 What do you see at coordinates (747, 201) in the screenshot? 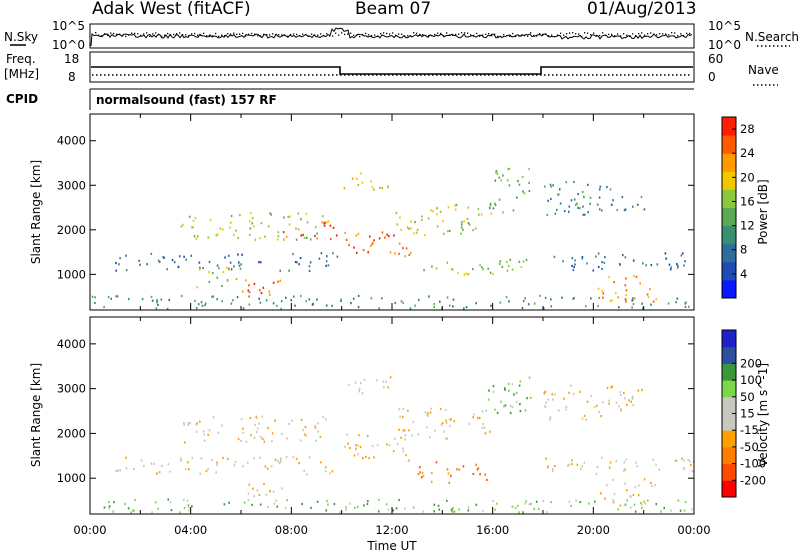
I see `power-colorbar-tick-label: 16` at bounding box center [747, 201].